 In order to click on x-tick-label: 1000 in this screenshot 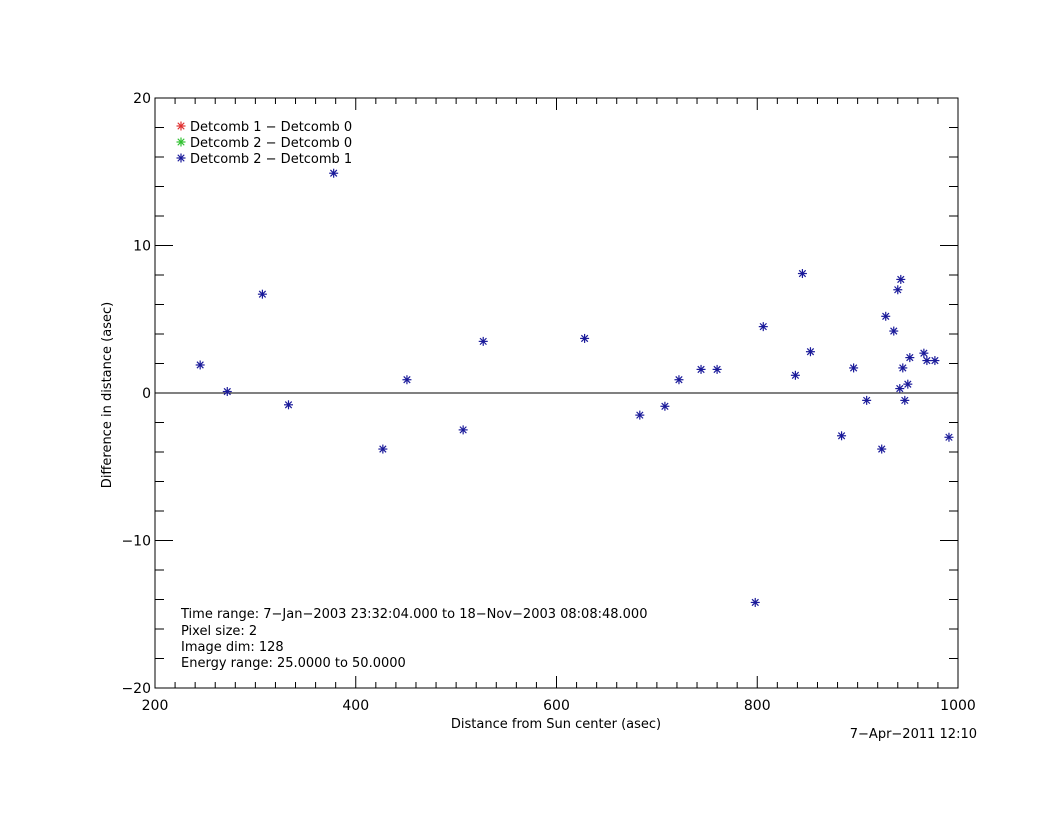, I will do `click(958, 706)`.